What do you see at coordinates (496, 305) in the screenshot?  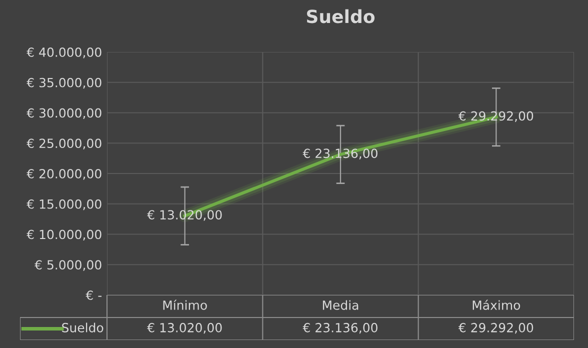 I see `x-tick-label: Máximo` at bounding box center [496, 305].